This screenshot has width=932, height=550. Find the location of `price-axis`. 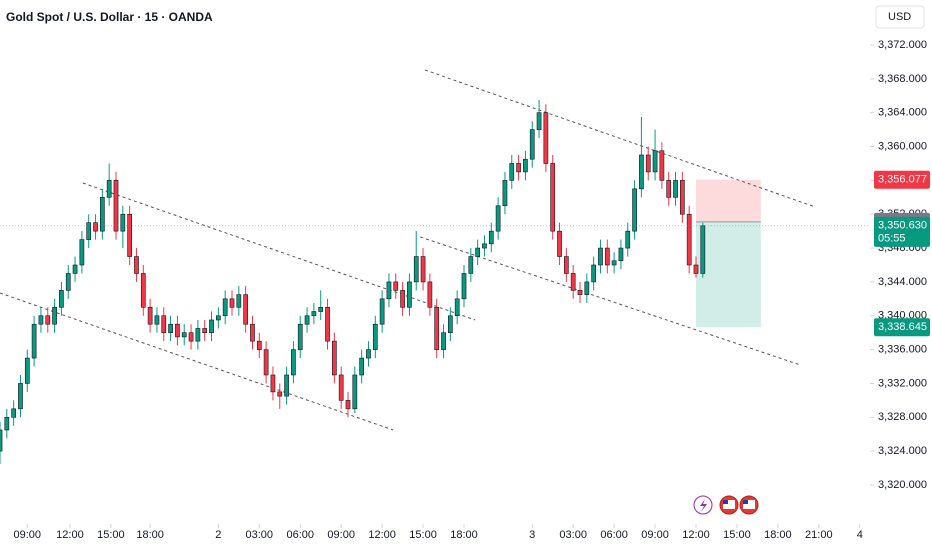

price-axis is located at coordinates (901, 275).